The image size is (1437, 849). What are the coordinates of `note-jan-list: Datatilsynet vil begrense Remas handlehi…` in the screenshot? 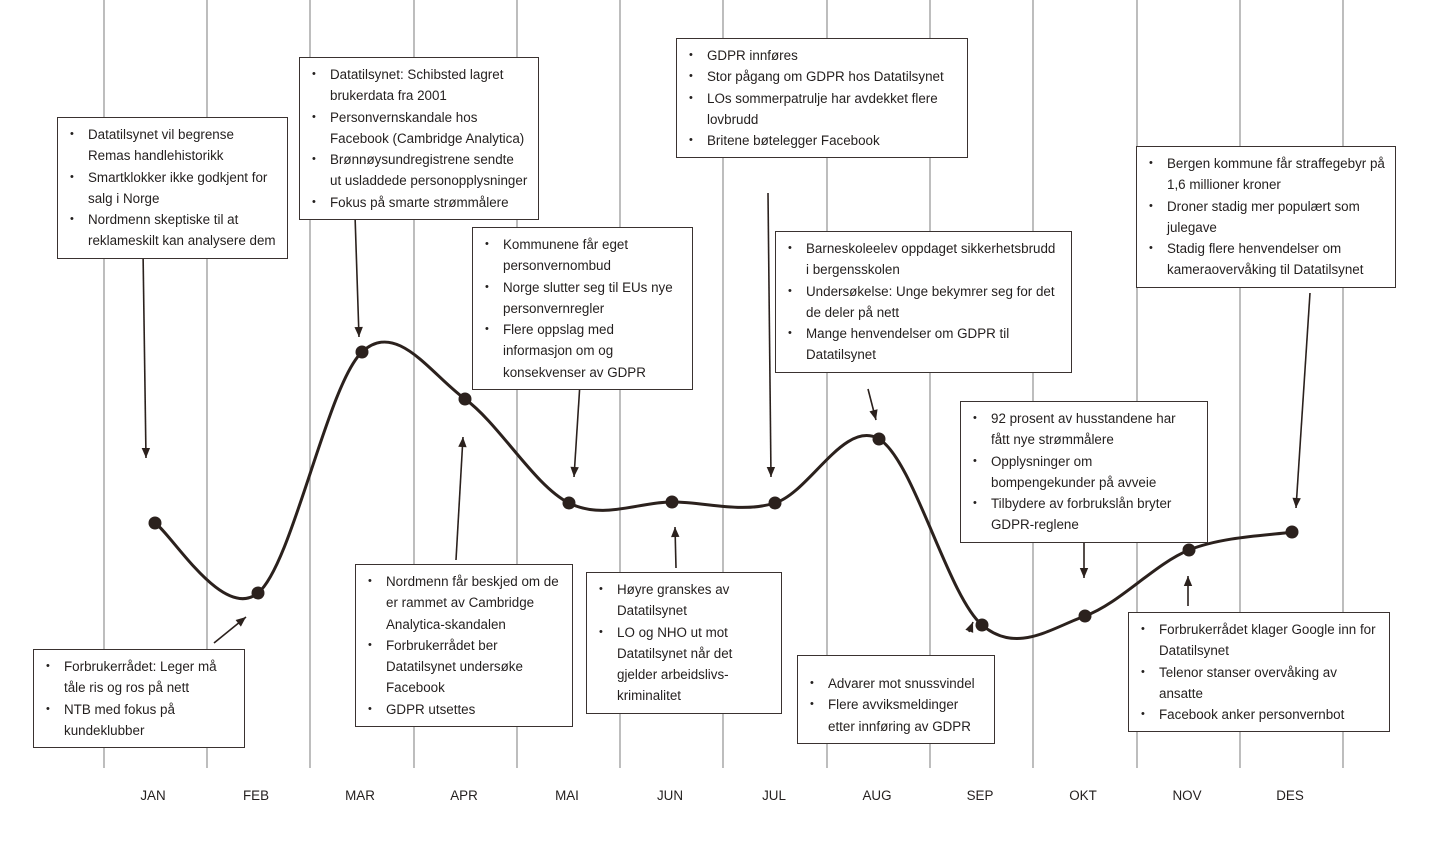 It's located at (171, 188).